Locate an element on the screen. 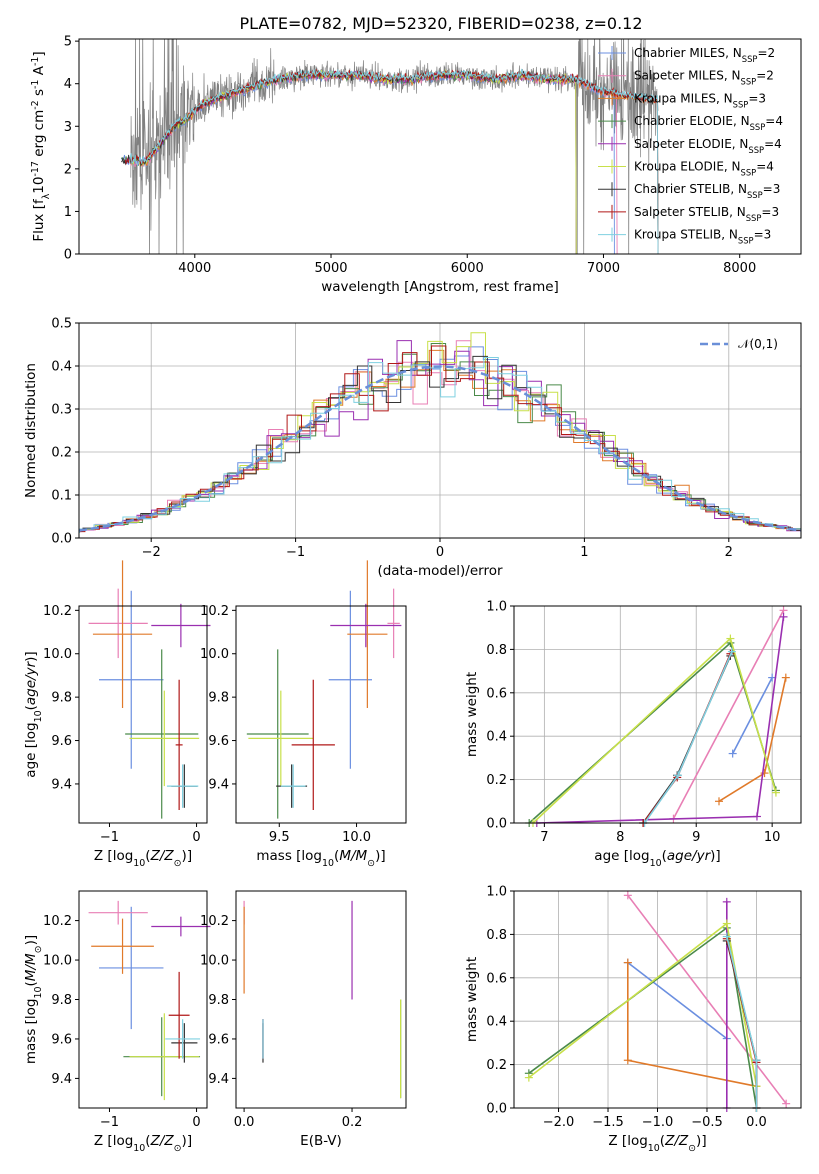 This screenshot has width=819, height=1174. x-tick-label: 5000 is located at coordinates (330, 268).